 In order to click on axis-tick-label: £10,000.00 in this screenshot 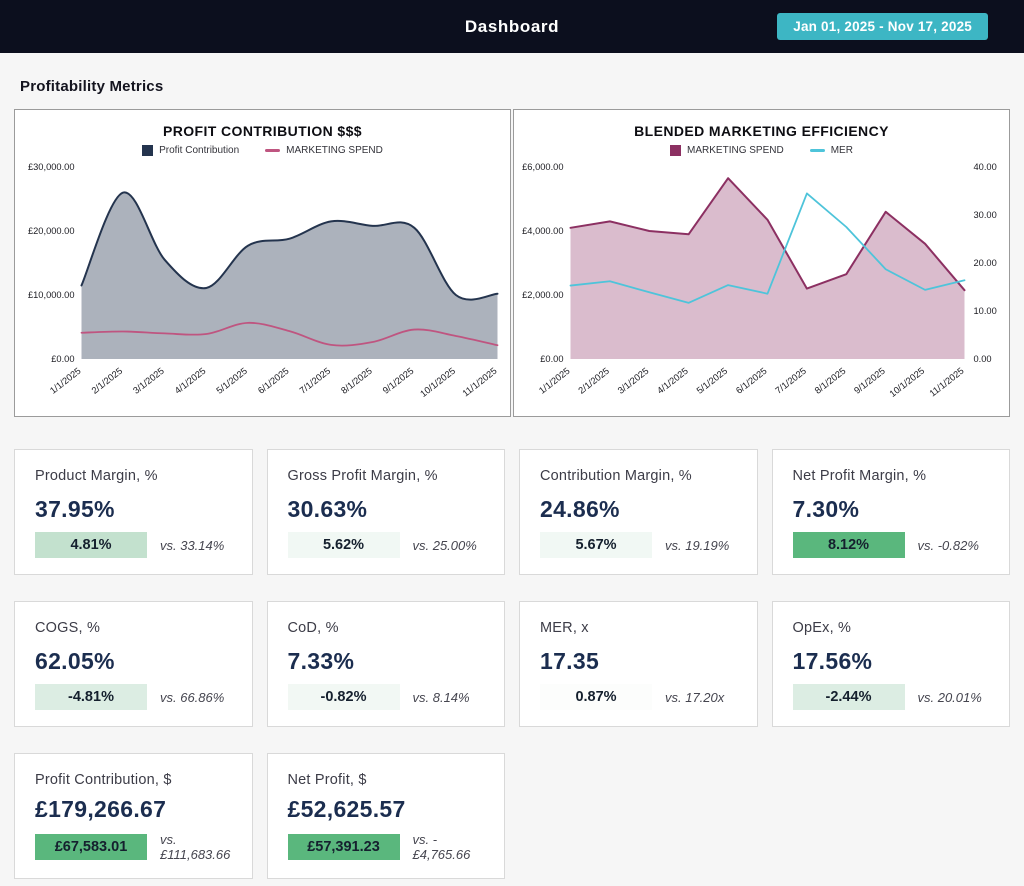, I will do `click(51, 295)`.